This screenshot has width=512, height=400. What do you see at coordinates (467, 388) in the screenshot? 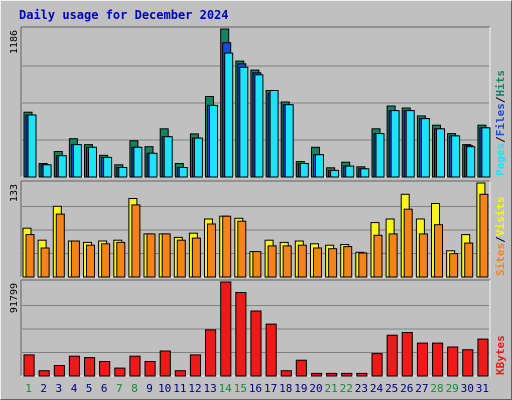
I see `day-label-30: 30` at bounding box center [467, 388].